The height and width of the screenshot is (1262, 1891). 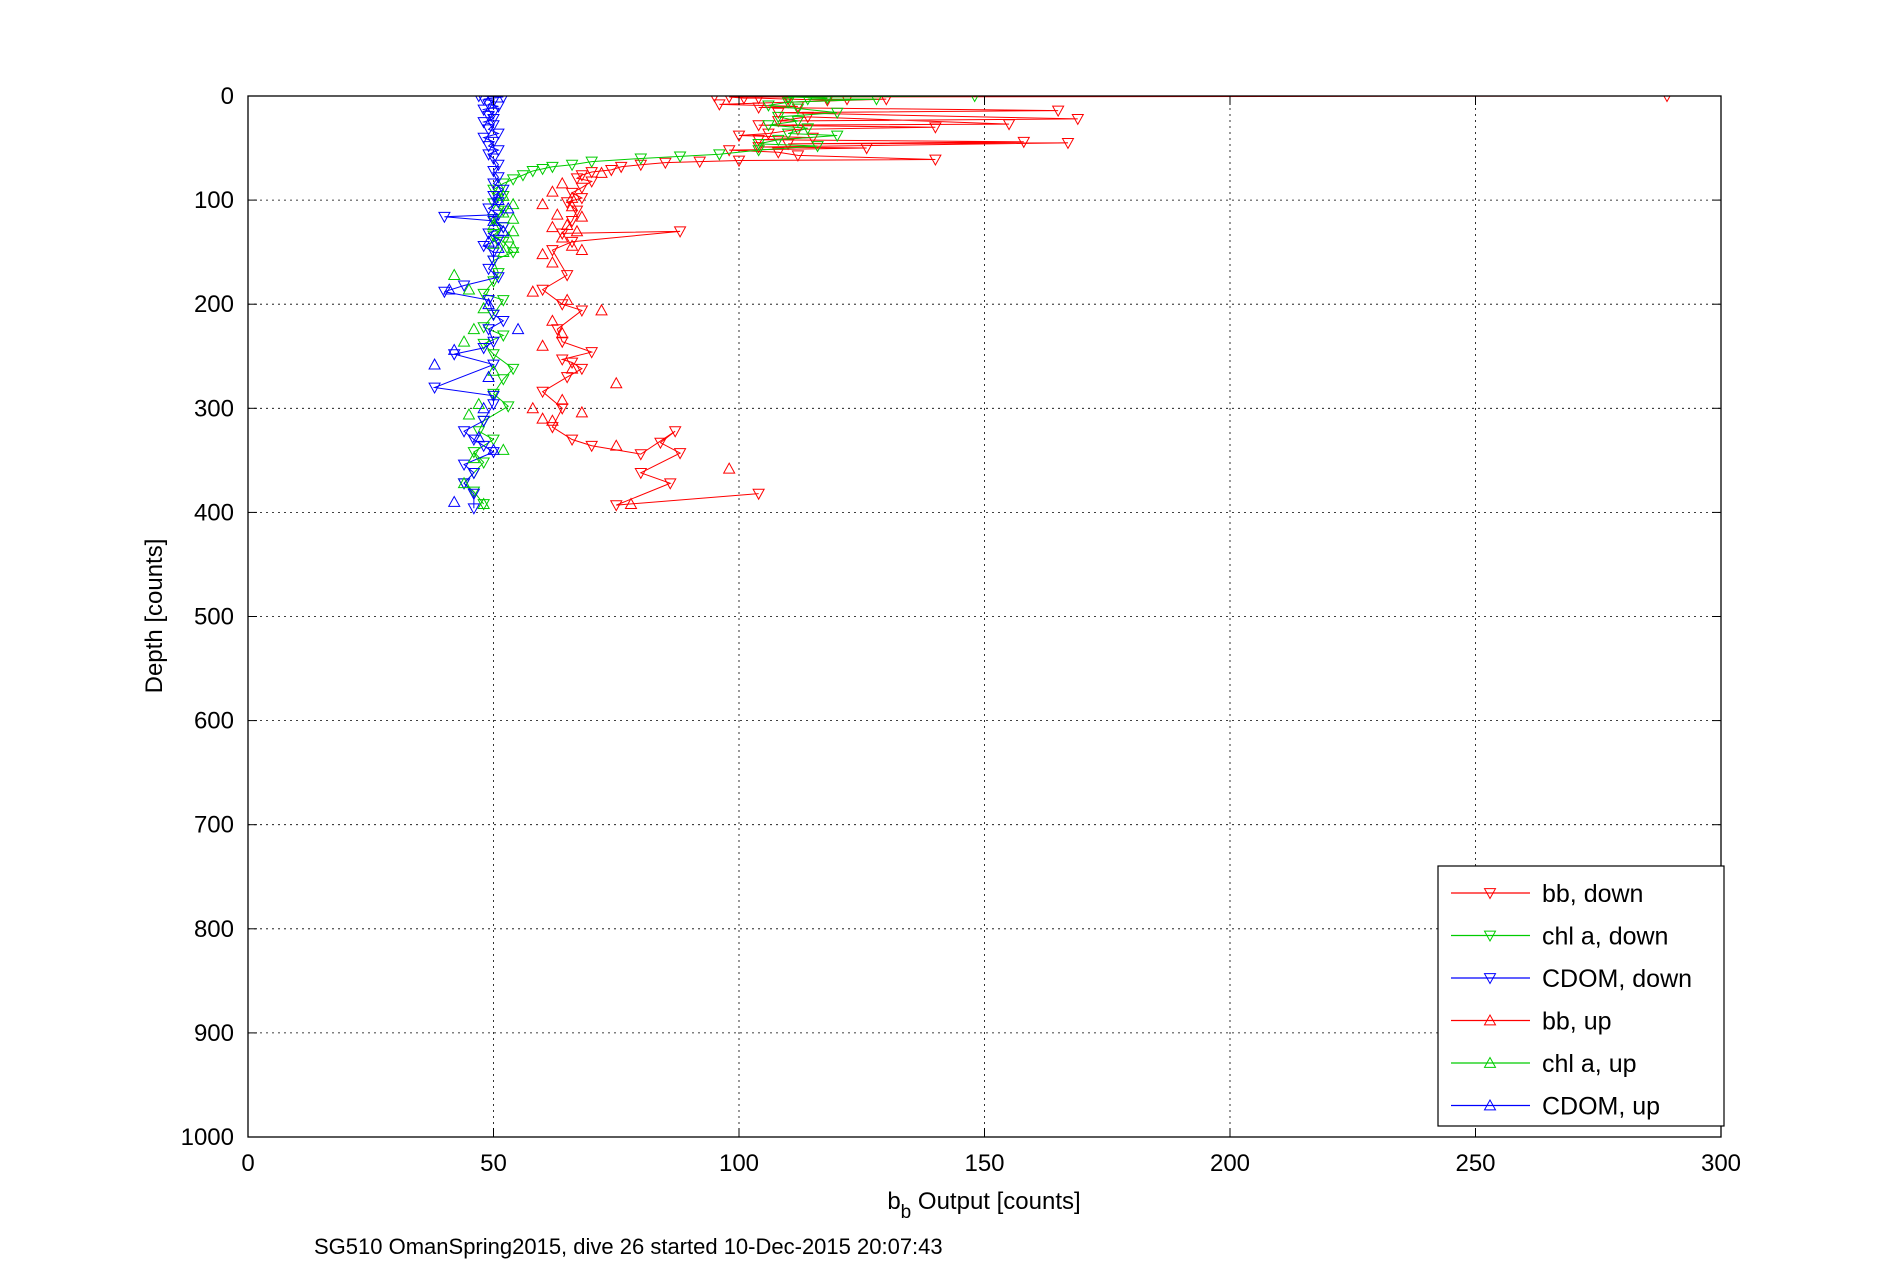 I want to click on y-tick-label: 500, so click(x=214, y=617).